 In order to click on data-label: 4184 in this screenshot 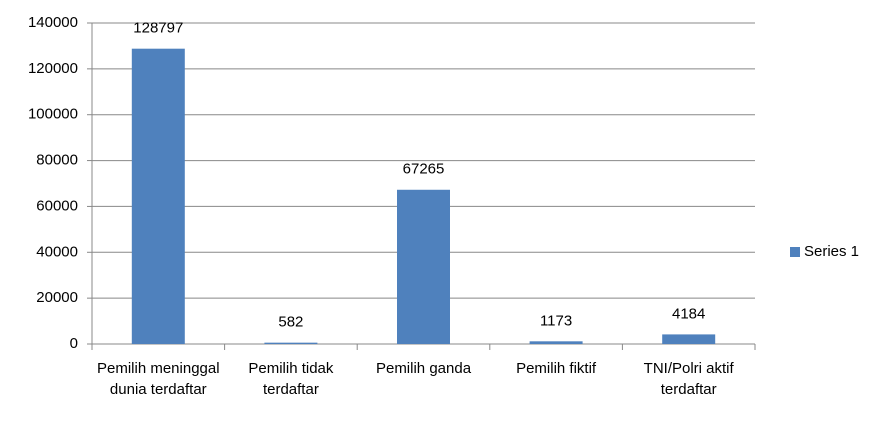, I will do `click(688, 313)`.